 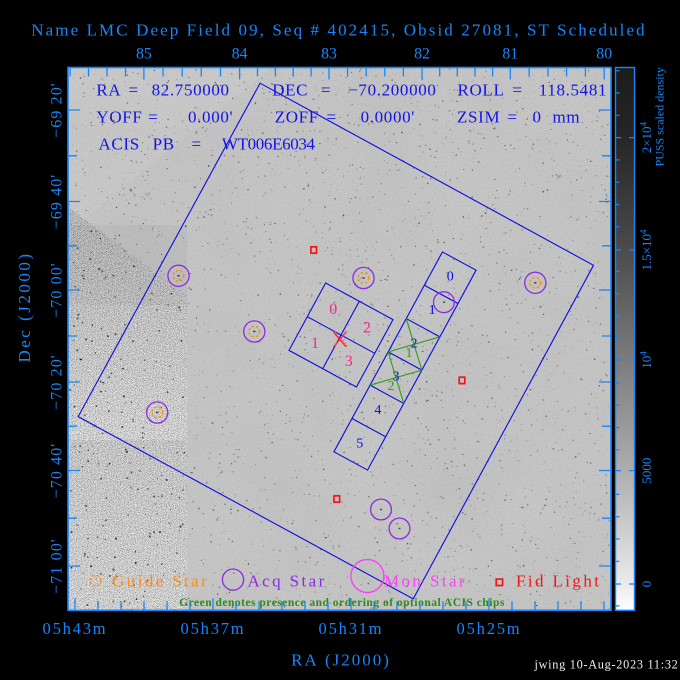 I want to click on svg-text: 1.5×104, so click(x=647, y=250).